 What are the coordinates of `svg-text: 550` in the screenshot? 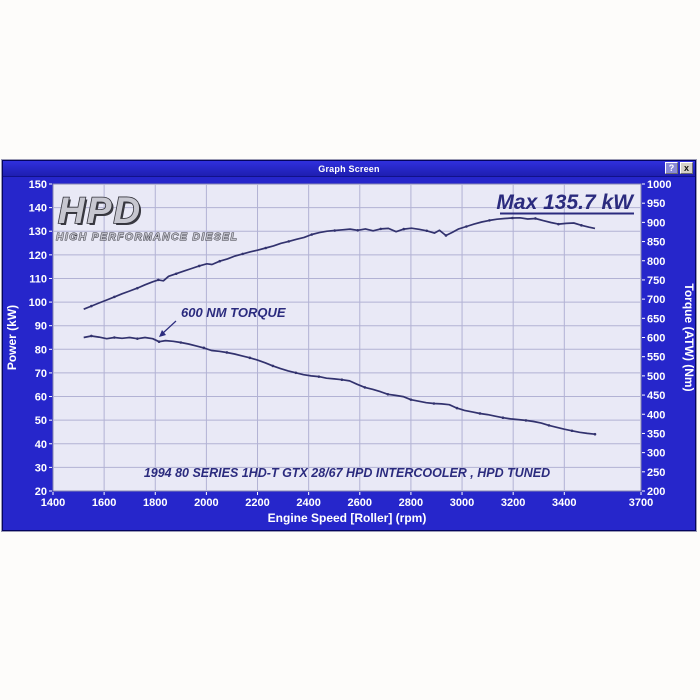 It's located at (656, 358).